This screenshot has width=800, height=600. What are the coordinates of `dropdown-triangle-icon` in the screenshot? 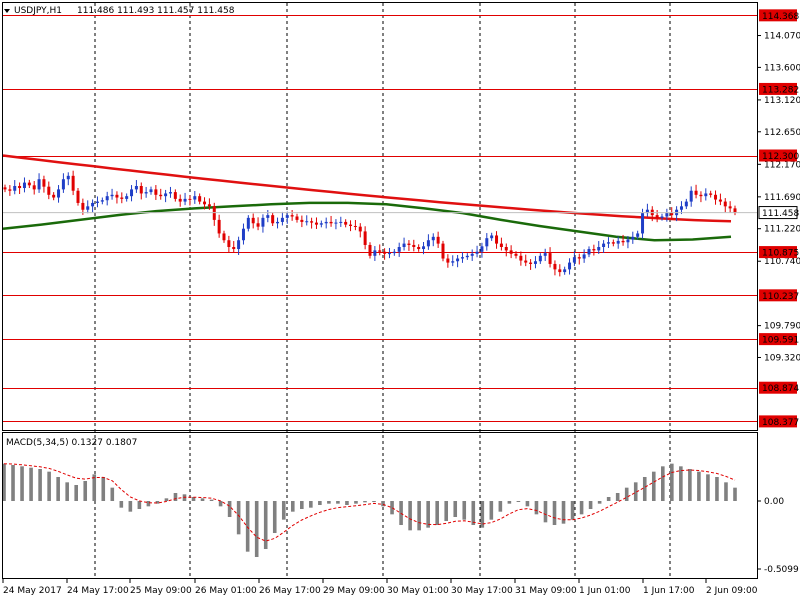 It's located at (7, 11).